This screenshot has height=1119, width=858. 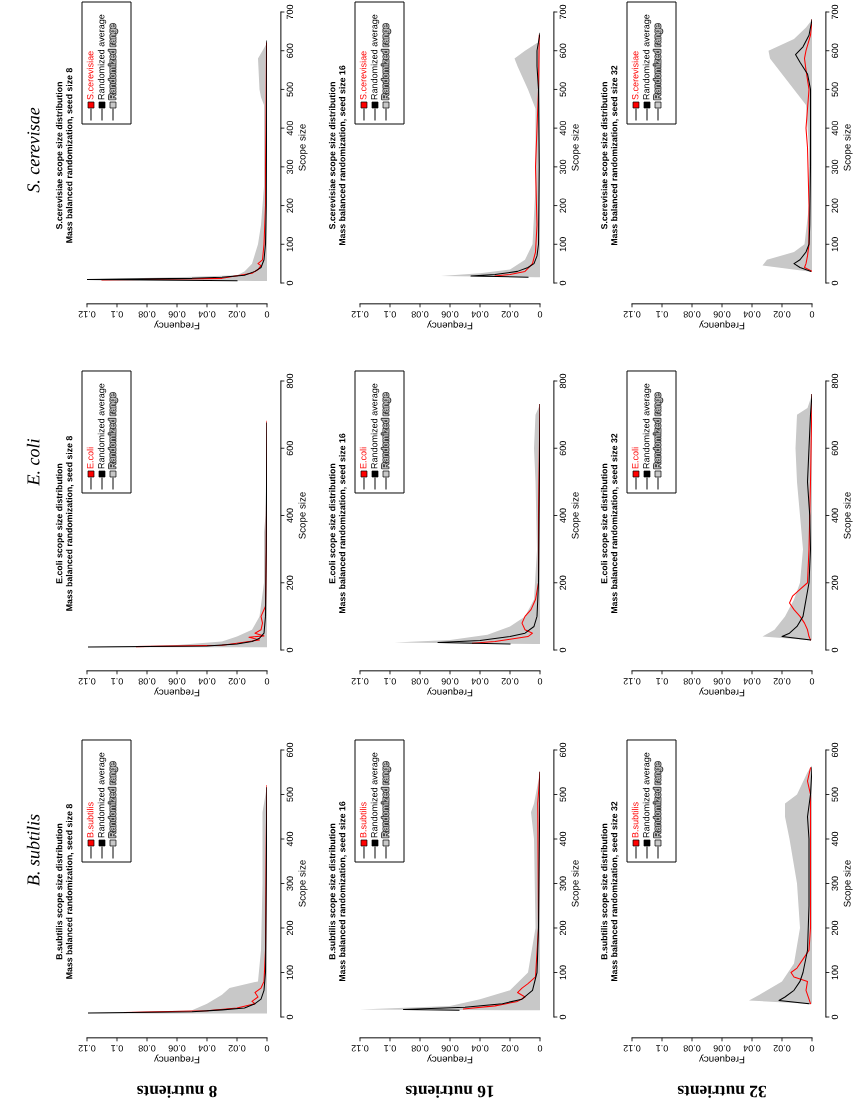 I want to click on text: S.cerevisiae, so click(x=635, y=75).